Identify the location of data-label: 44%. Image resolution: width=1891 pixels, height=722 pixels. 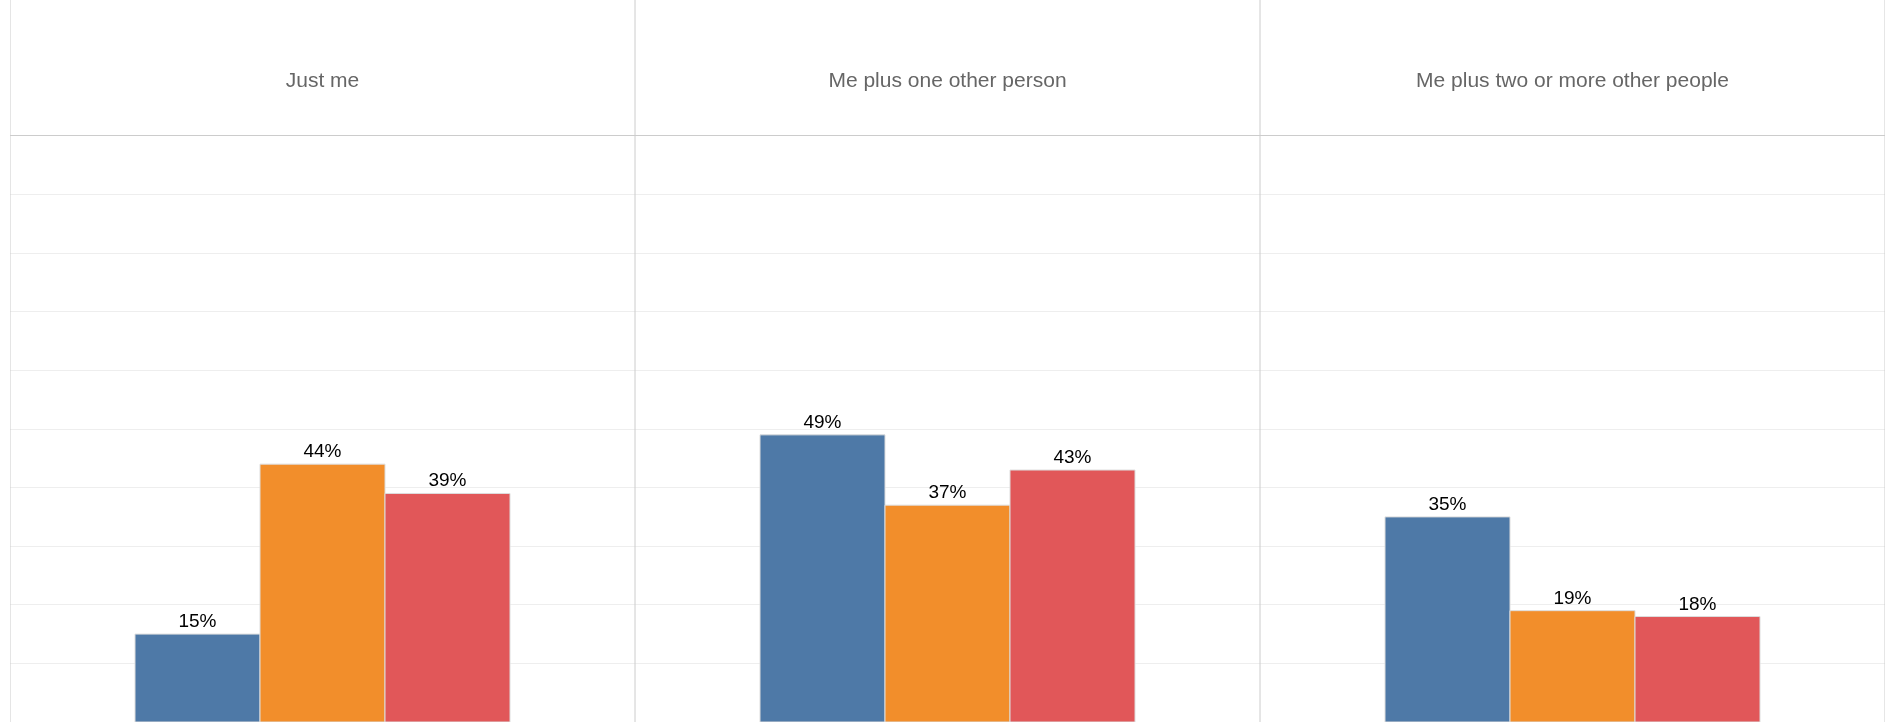
(322, 451).